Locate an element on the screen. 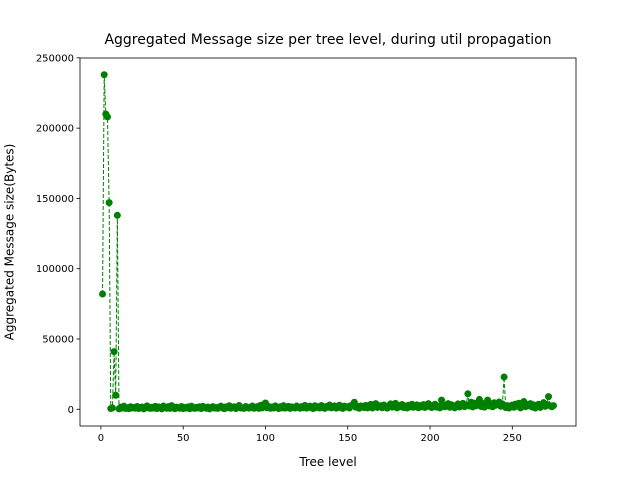  x-tick-label: 50 is located at coordinates (183, 438).